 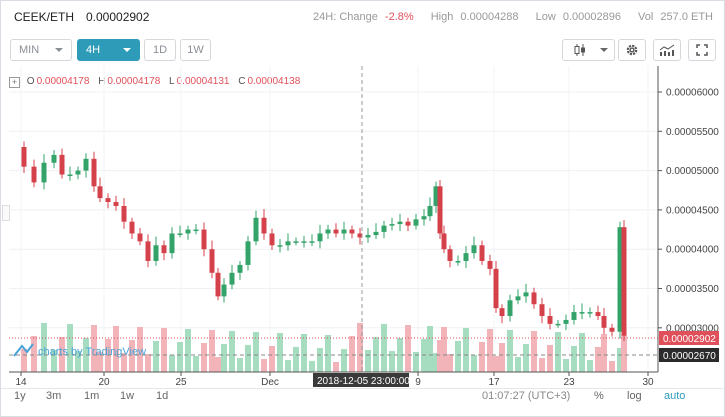 What do you see at coordinates (108, 50) in the screenshot?
I see `hour-interval-dropdown: 4H` at bounding box center [108, 50].